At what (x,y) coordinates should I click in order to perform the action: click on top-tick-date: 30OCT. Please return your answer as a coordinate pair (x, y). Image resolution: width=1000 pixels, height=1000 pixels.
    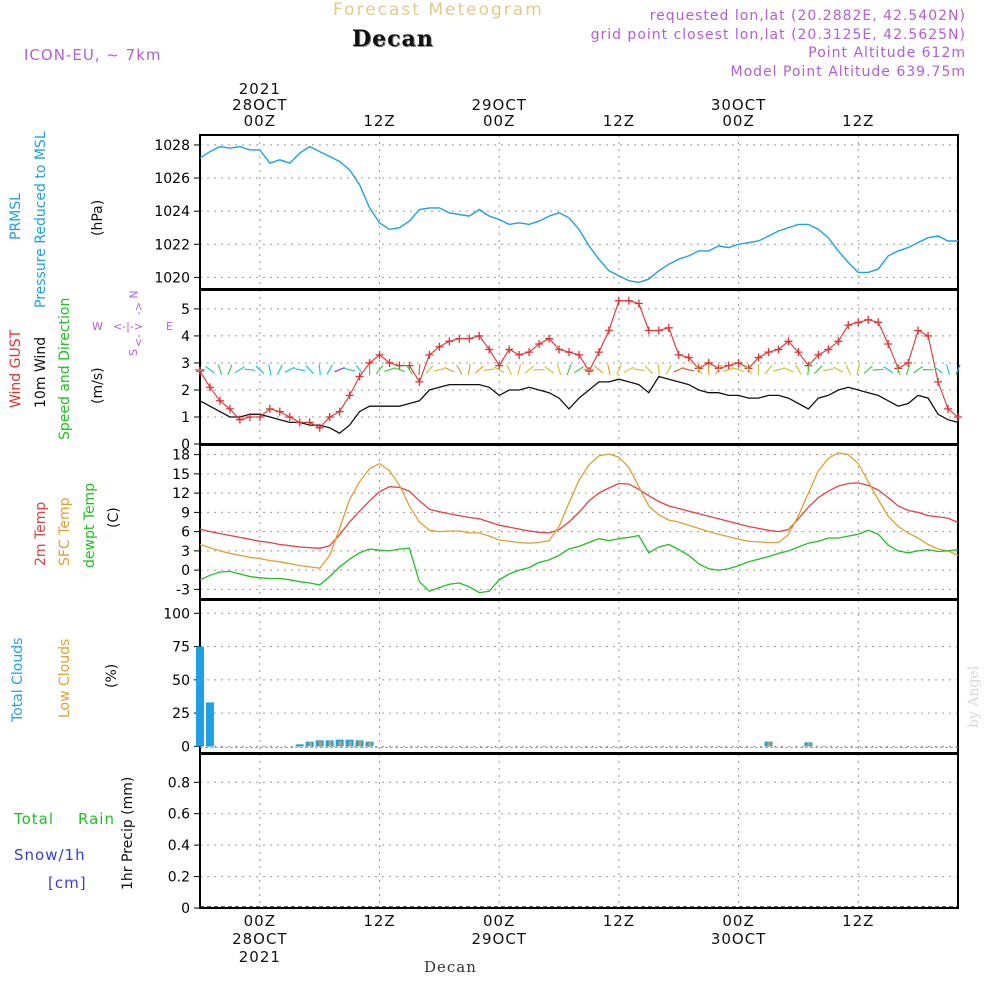
    Looking at the image, I should click on (738, 105).